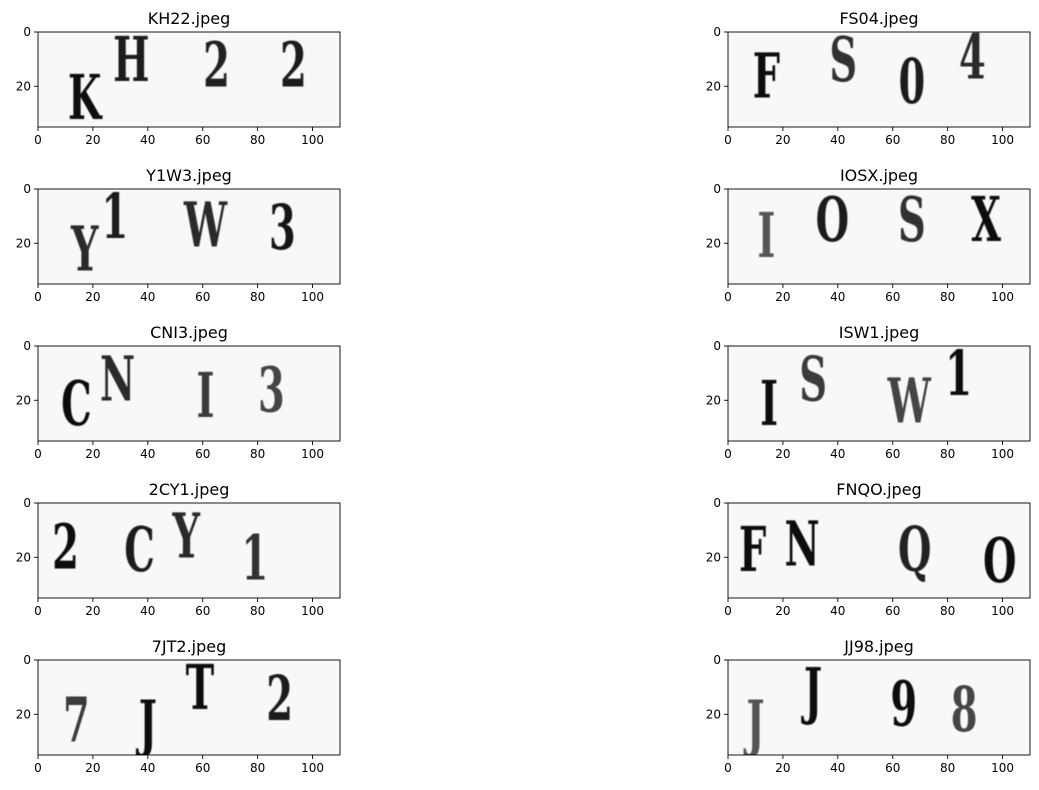 This screenshot has width=1039, height=790. Describe the element at coordinates (964, 710) in the screenshot. I see `captcha-character: 8` at that location.